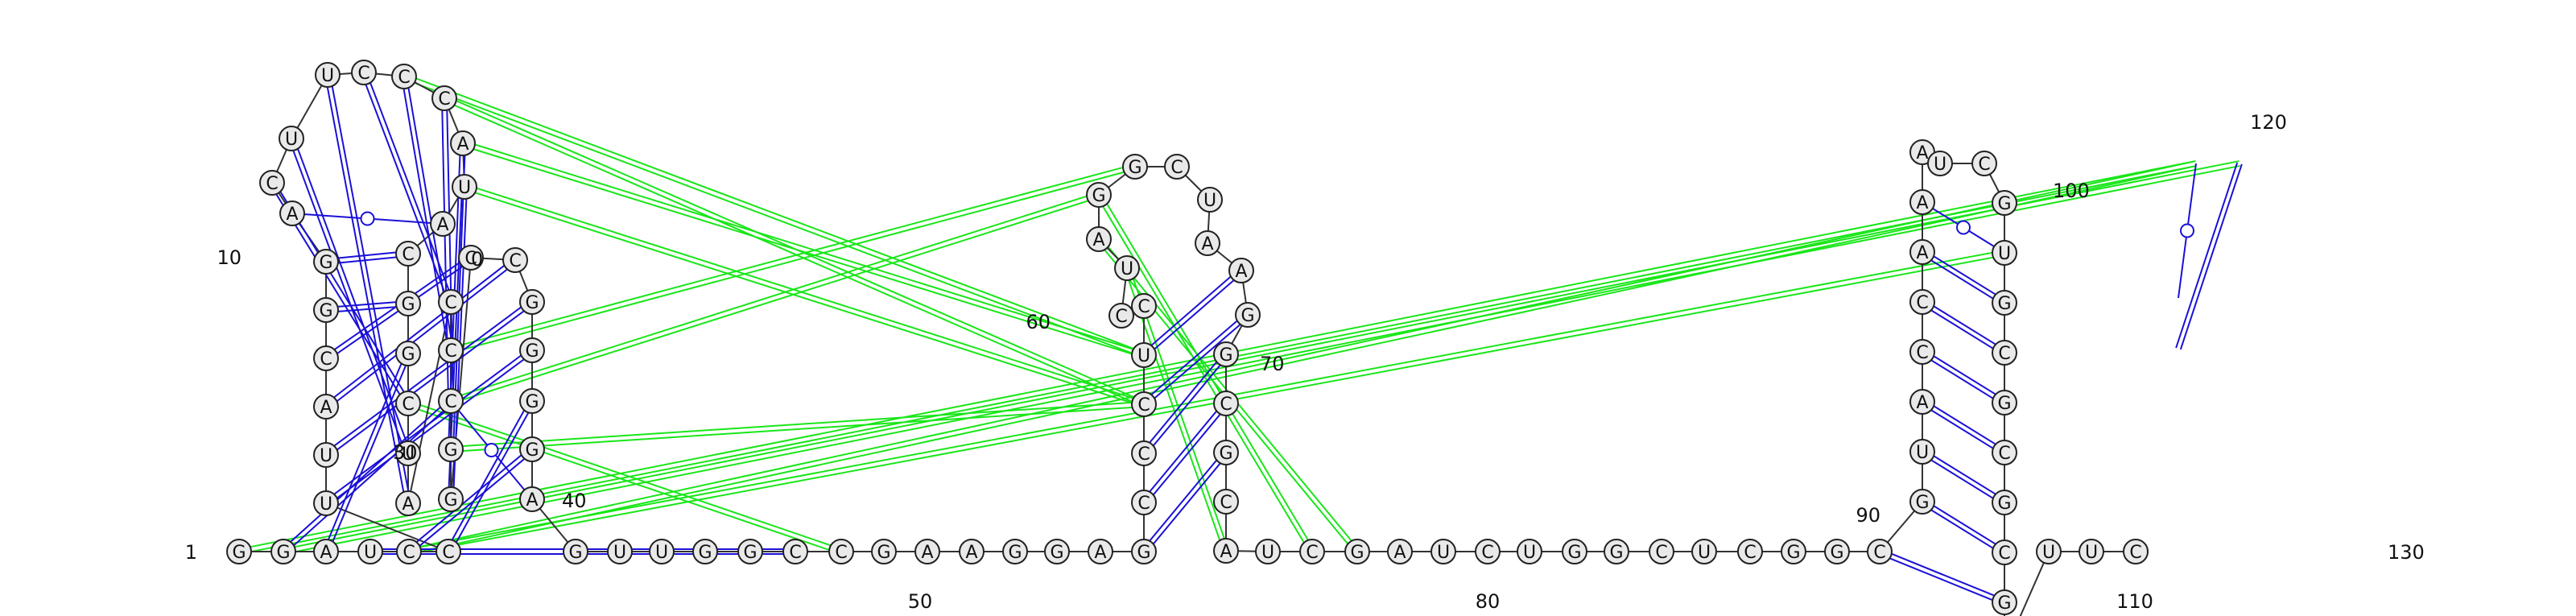 This screenshot has width=2576, height=616. I want to click on position-number-label: 100, so click(2071, 191).